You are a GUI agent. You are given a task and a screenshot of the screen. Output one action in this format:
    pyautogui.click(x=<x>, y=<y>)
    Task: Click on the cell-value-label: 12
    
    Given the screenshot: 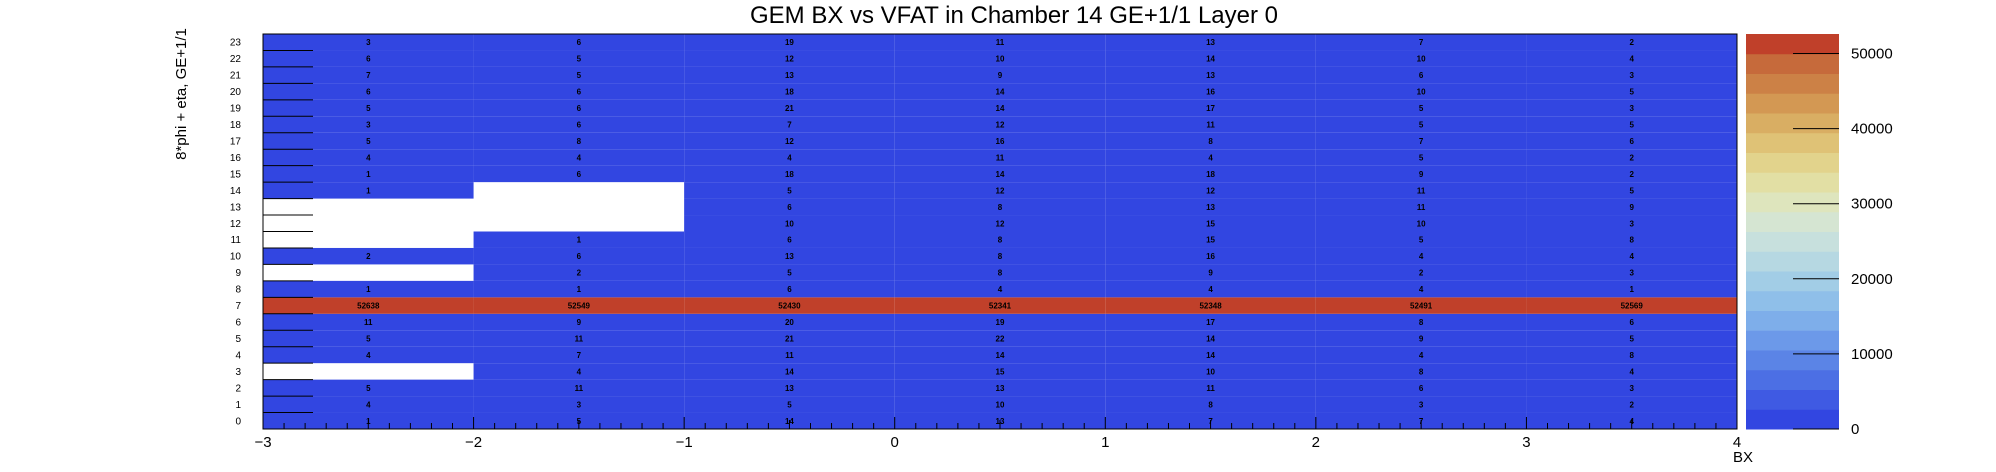 What is the action you would take?
    pyautogui.click(x=1000, y=190)
    